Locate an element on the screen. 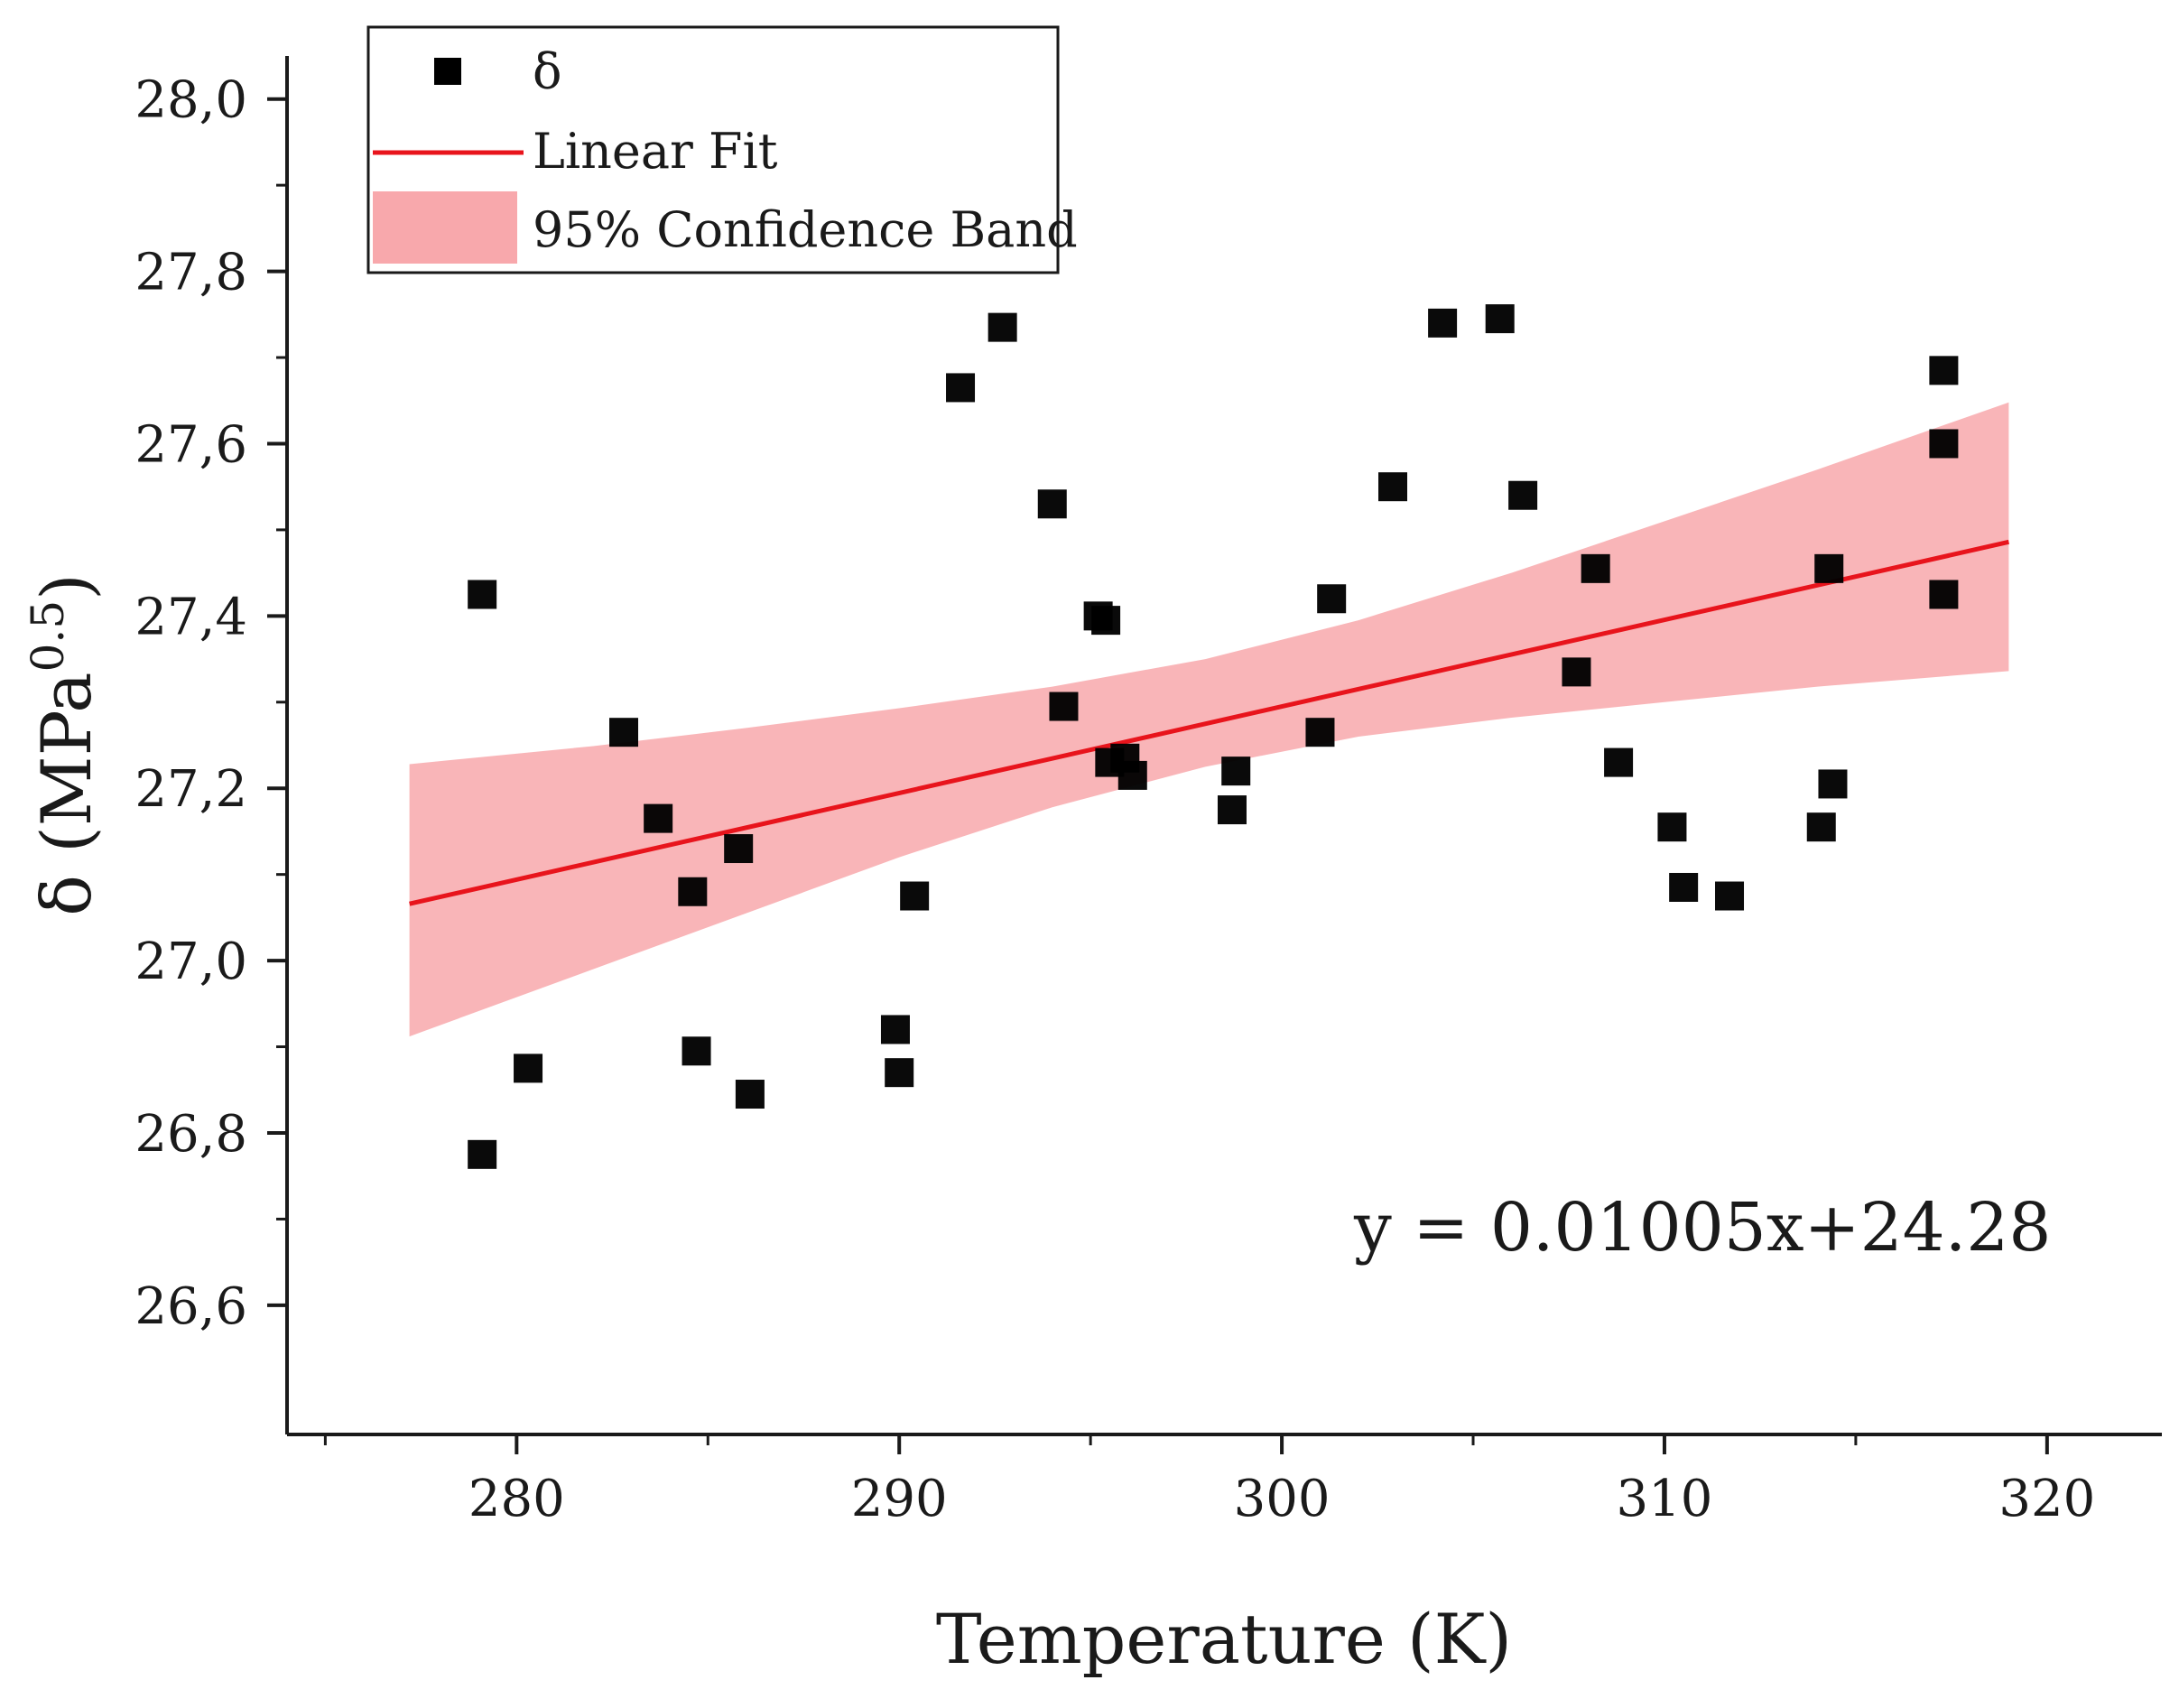  x-tick-label: 320 is located at coordinates (2046, 1499).